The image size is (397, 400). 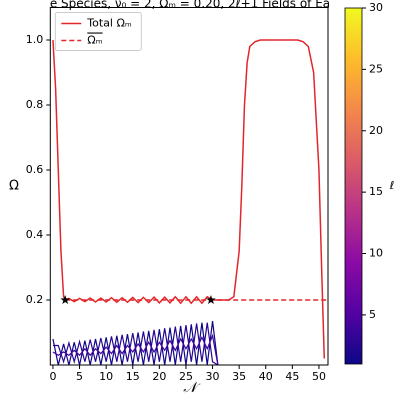 What do you see at coordinates (14, 186) in the screenshot?
I see `y-axis-label: Ω` at bounding box center [14, 186].